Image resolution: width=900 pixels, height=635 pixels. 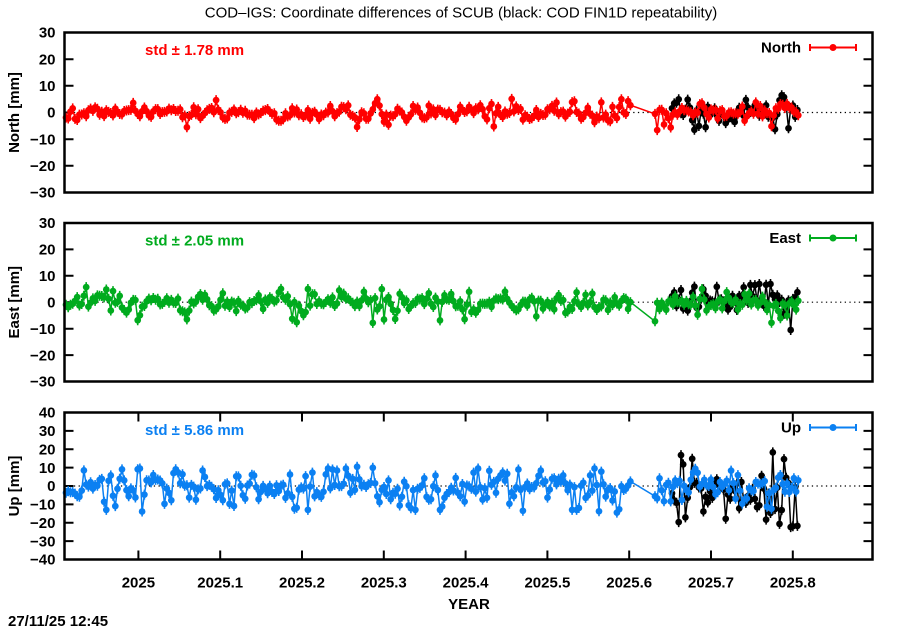 What do you see at coordinates (194, 241) in the screenshot?
I see `svg-text: std ± 2.05 mm` at bounding box center [194, 241].